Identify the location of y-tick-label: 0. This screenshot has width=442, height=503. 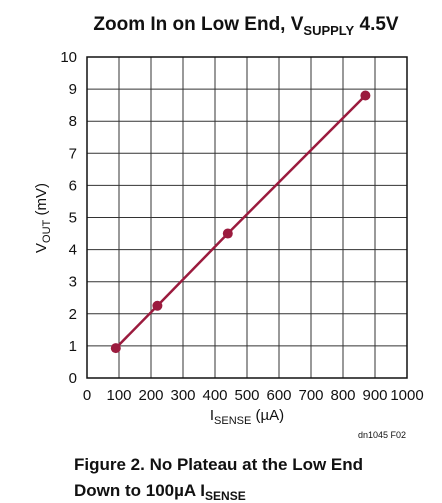
(73, 378).